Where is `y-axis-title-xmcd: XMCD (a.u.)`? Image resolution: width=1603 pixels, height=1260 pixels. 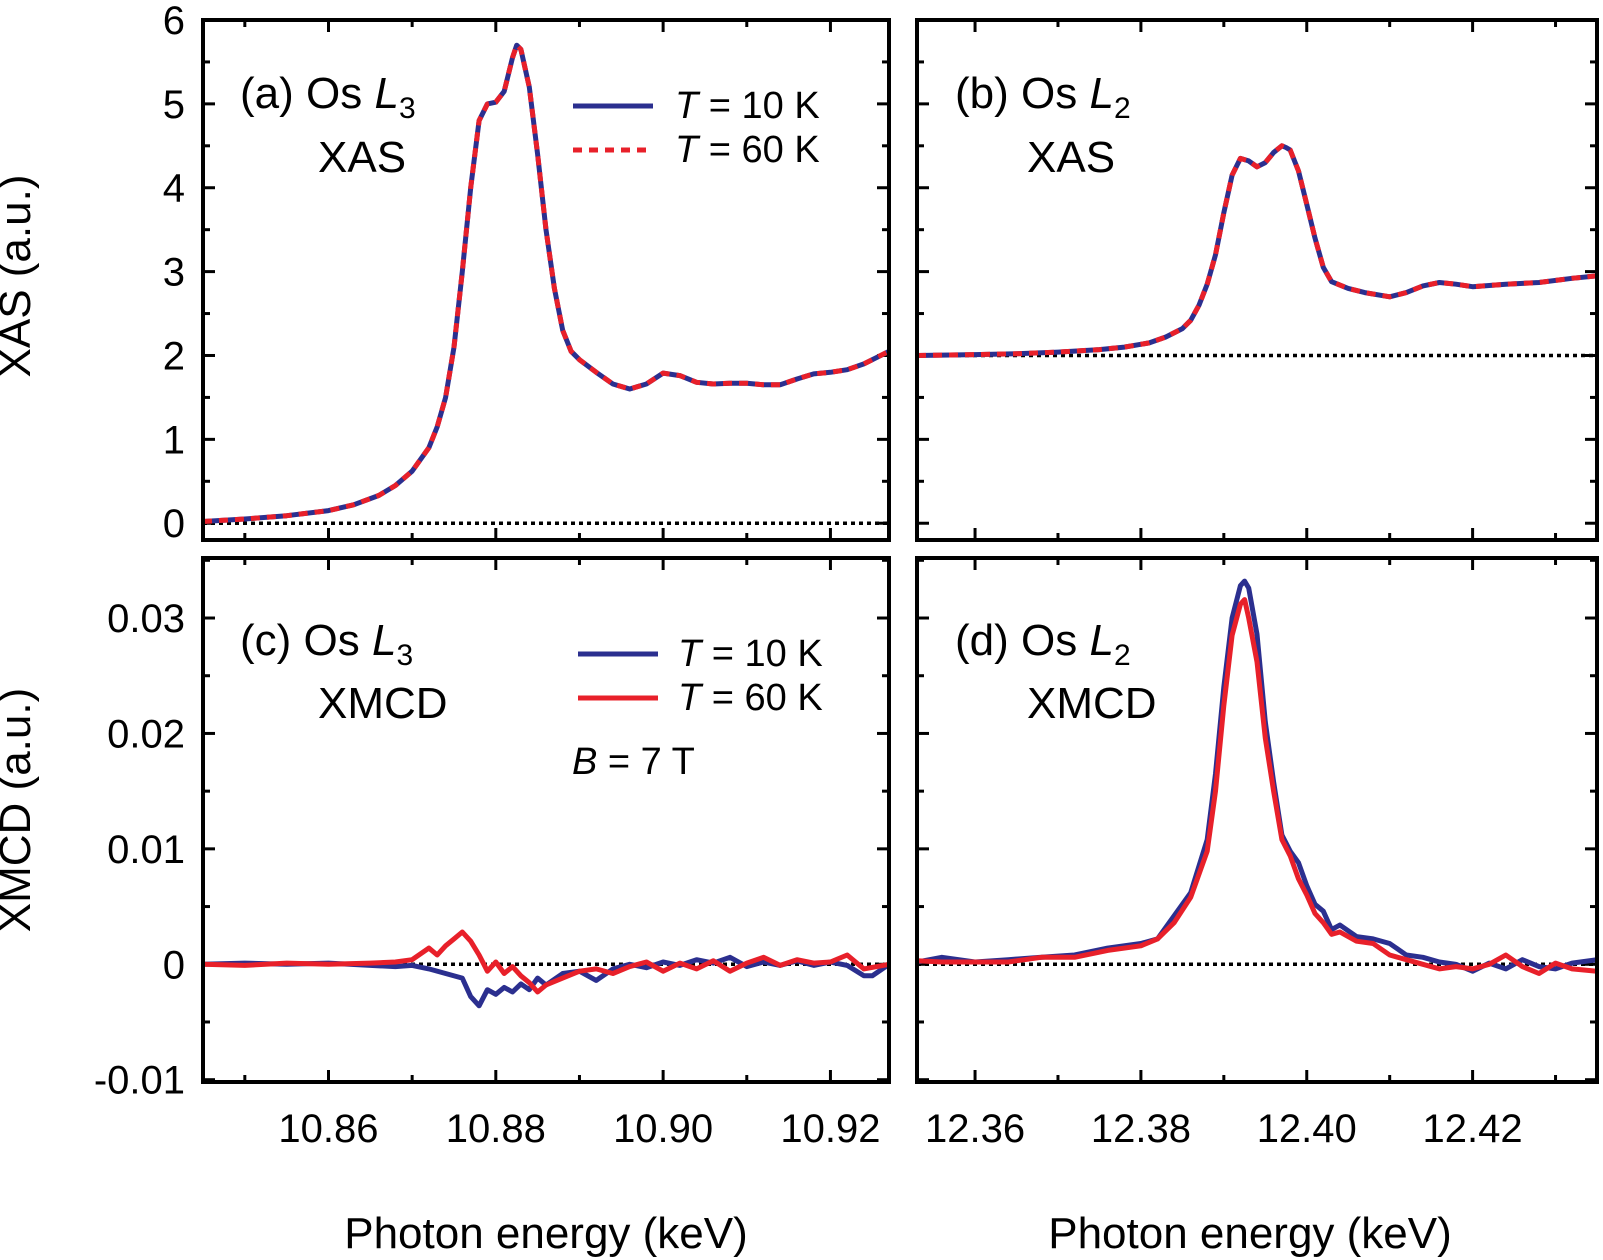 y-axis-title-xmcd: XMCD (a.u.) is located at coordinates (20, 810).